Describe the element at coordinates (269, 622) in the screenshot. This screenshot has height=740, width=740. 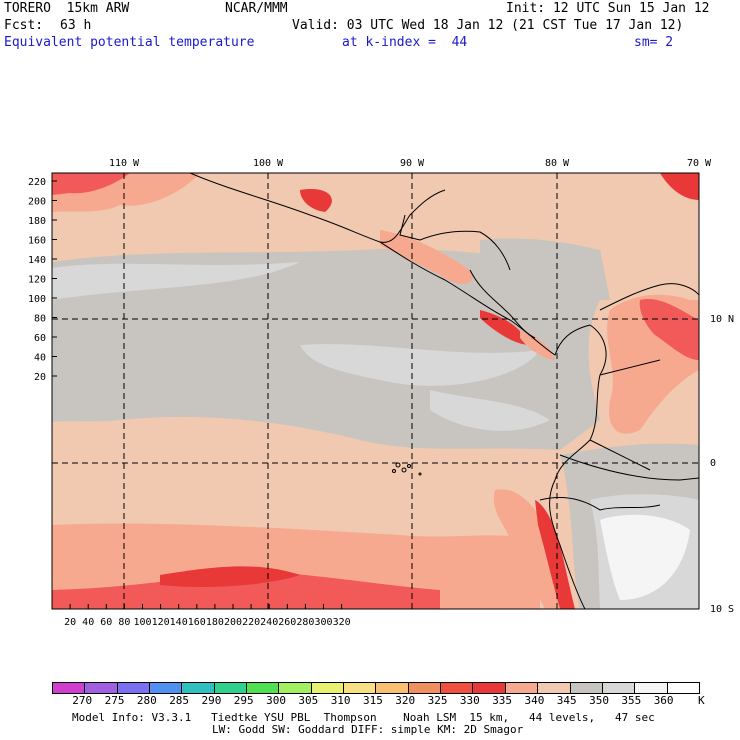
I see `x-tick-label: 240` at that location.